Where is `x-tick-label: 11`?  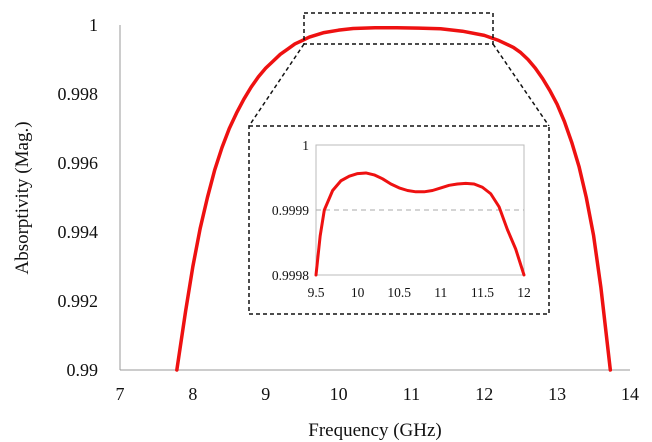
x-tick-label: 11 is located at coordinates (411, 394).